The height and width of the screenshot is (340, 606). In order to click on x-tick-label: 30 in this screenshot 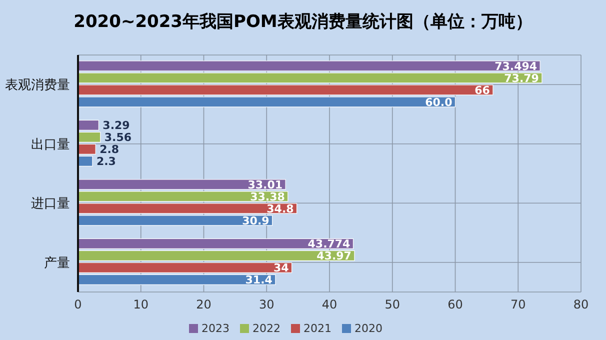, I will do `click(266, 305)`.